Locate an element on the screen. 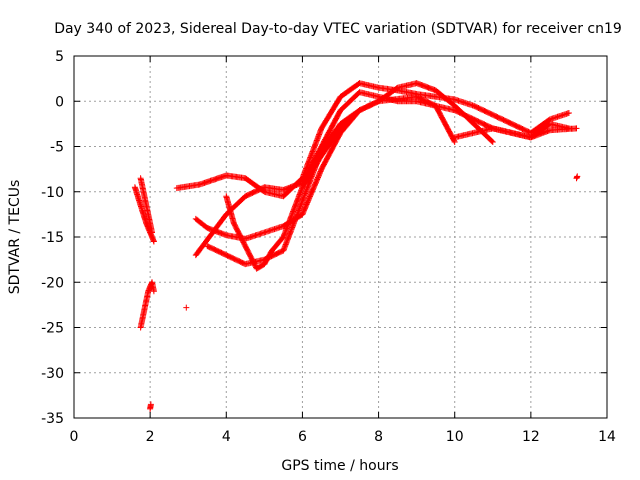  series-early-drop-b is located at coordinates (146, 205).